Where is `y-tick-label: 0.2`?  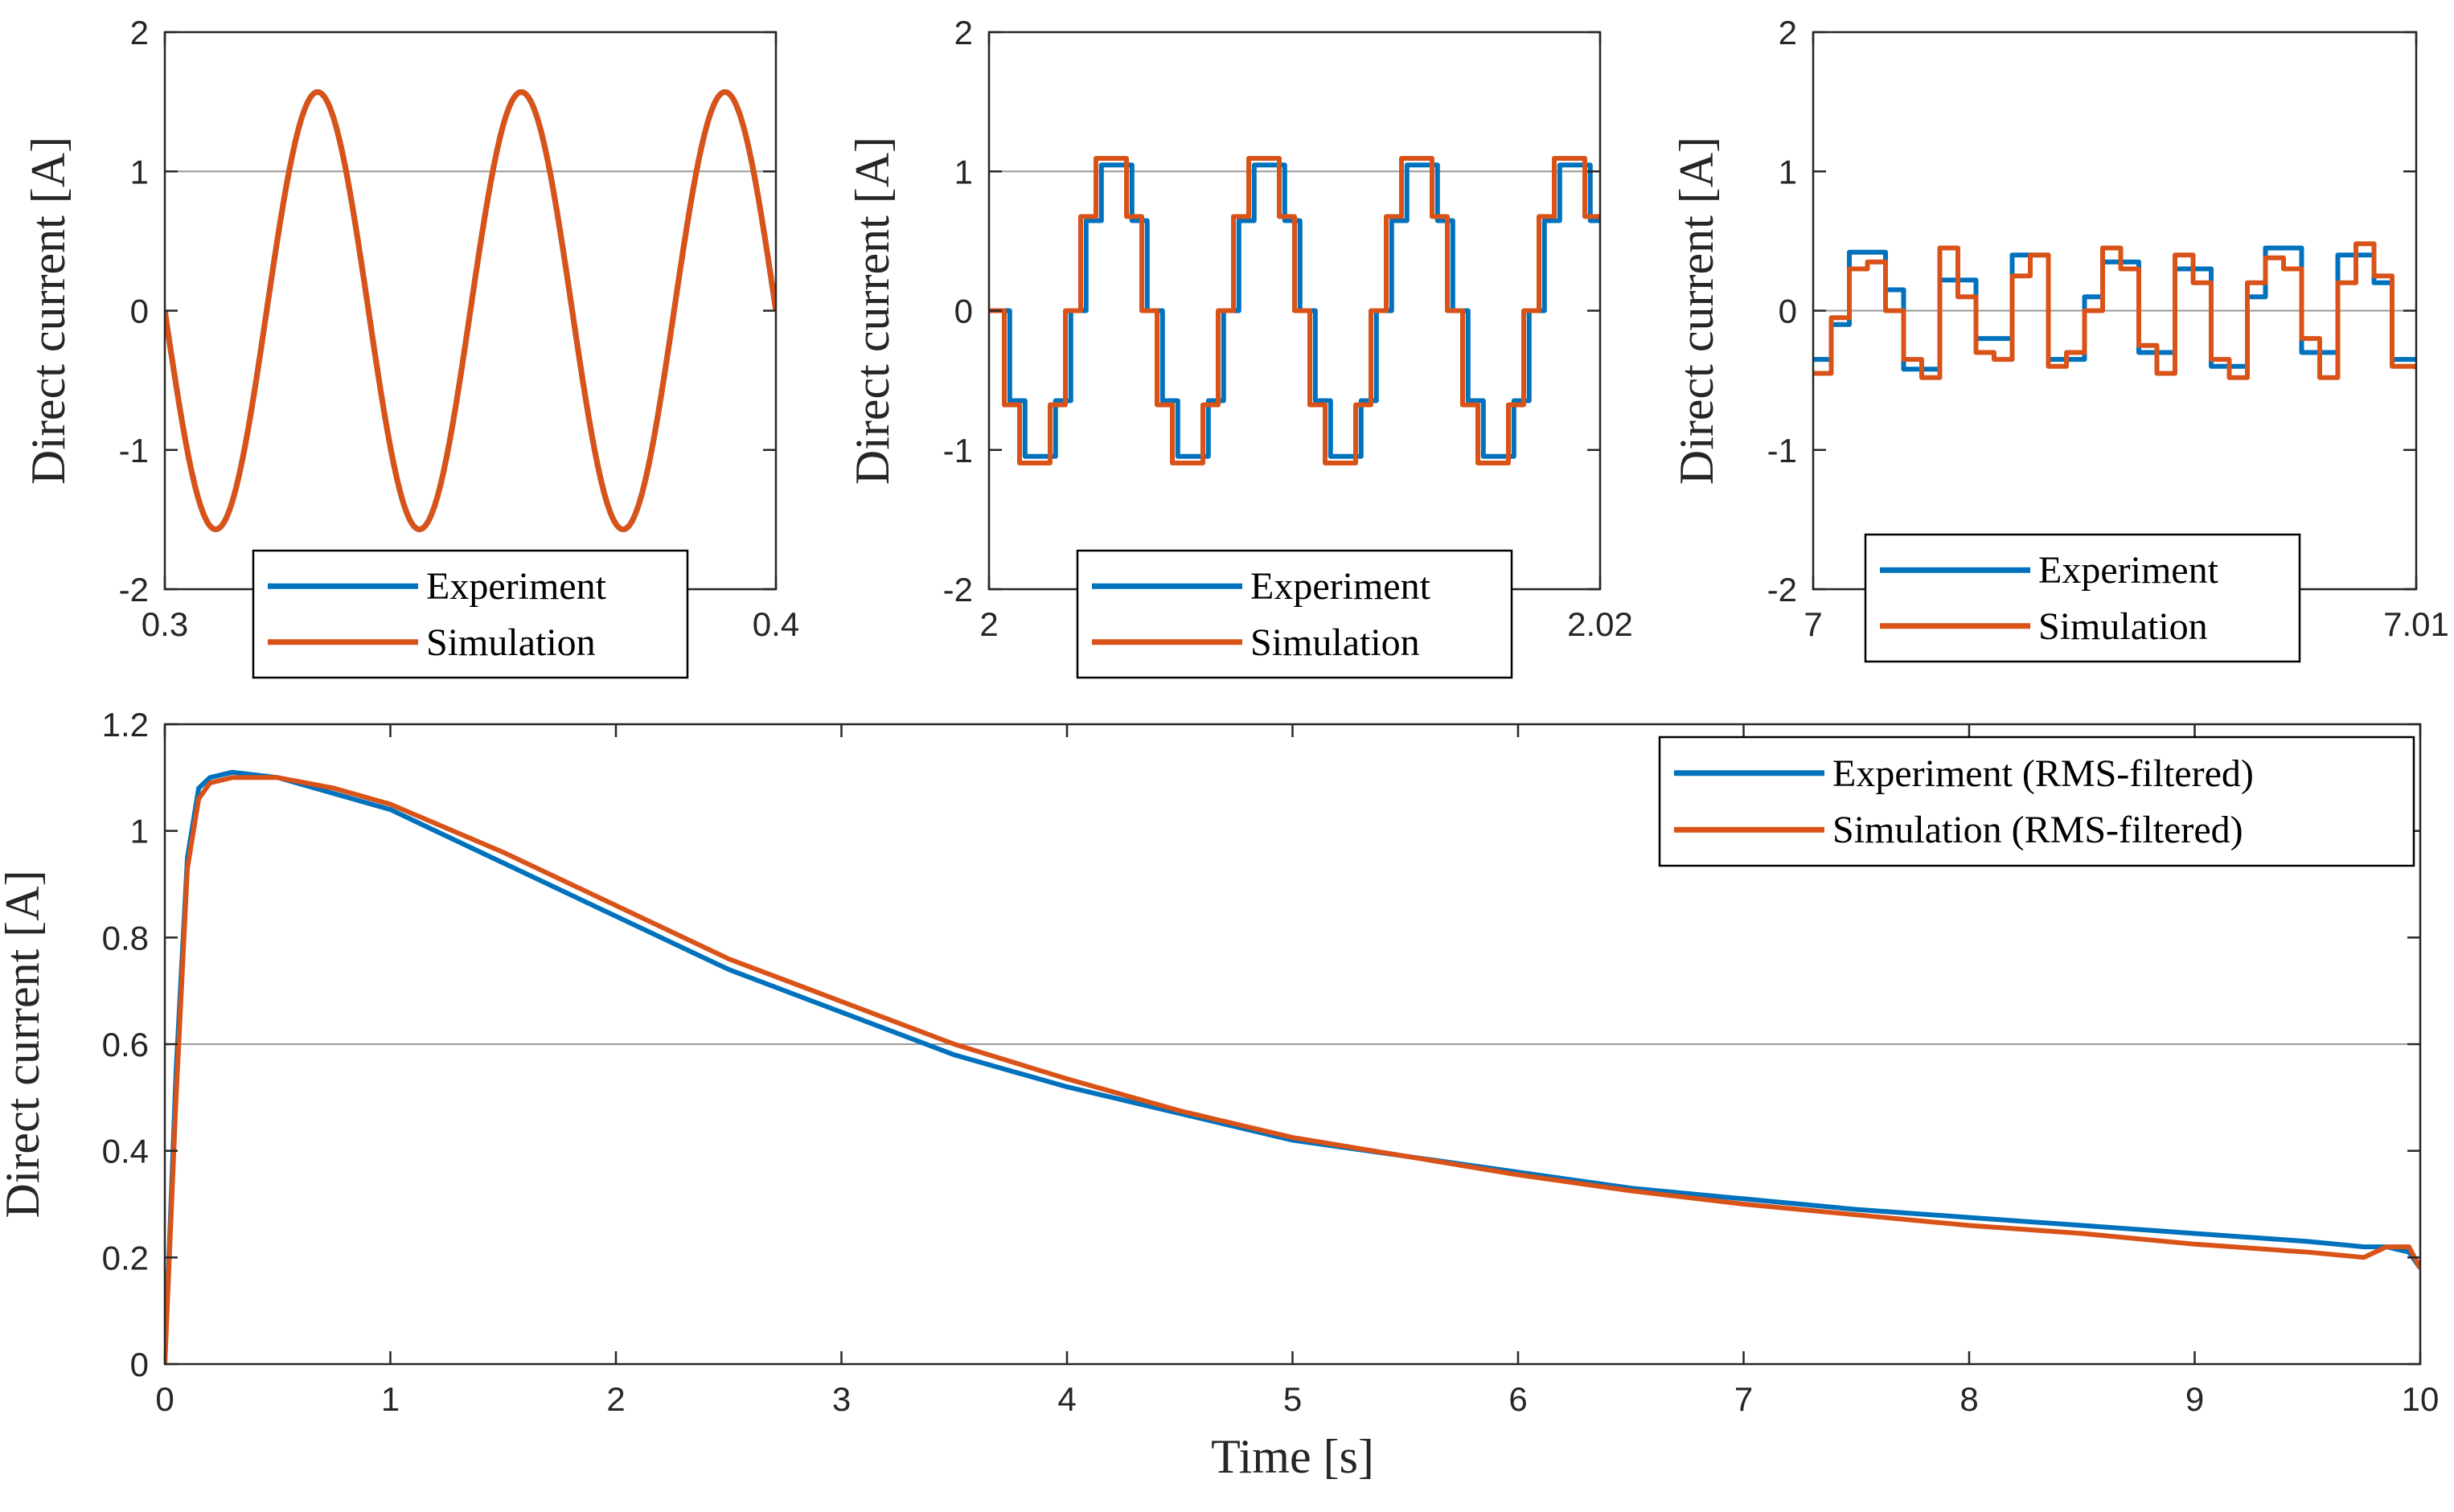
y-tick-label: 0.2 is located at coordinates (125, 1257).